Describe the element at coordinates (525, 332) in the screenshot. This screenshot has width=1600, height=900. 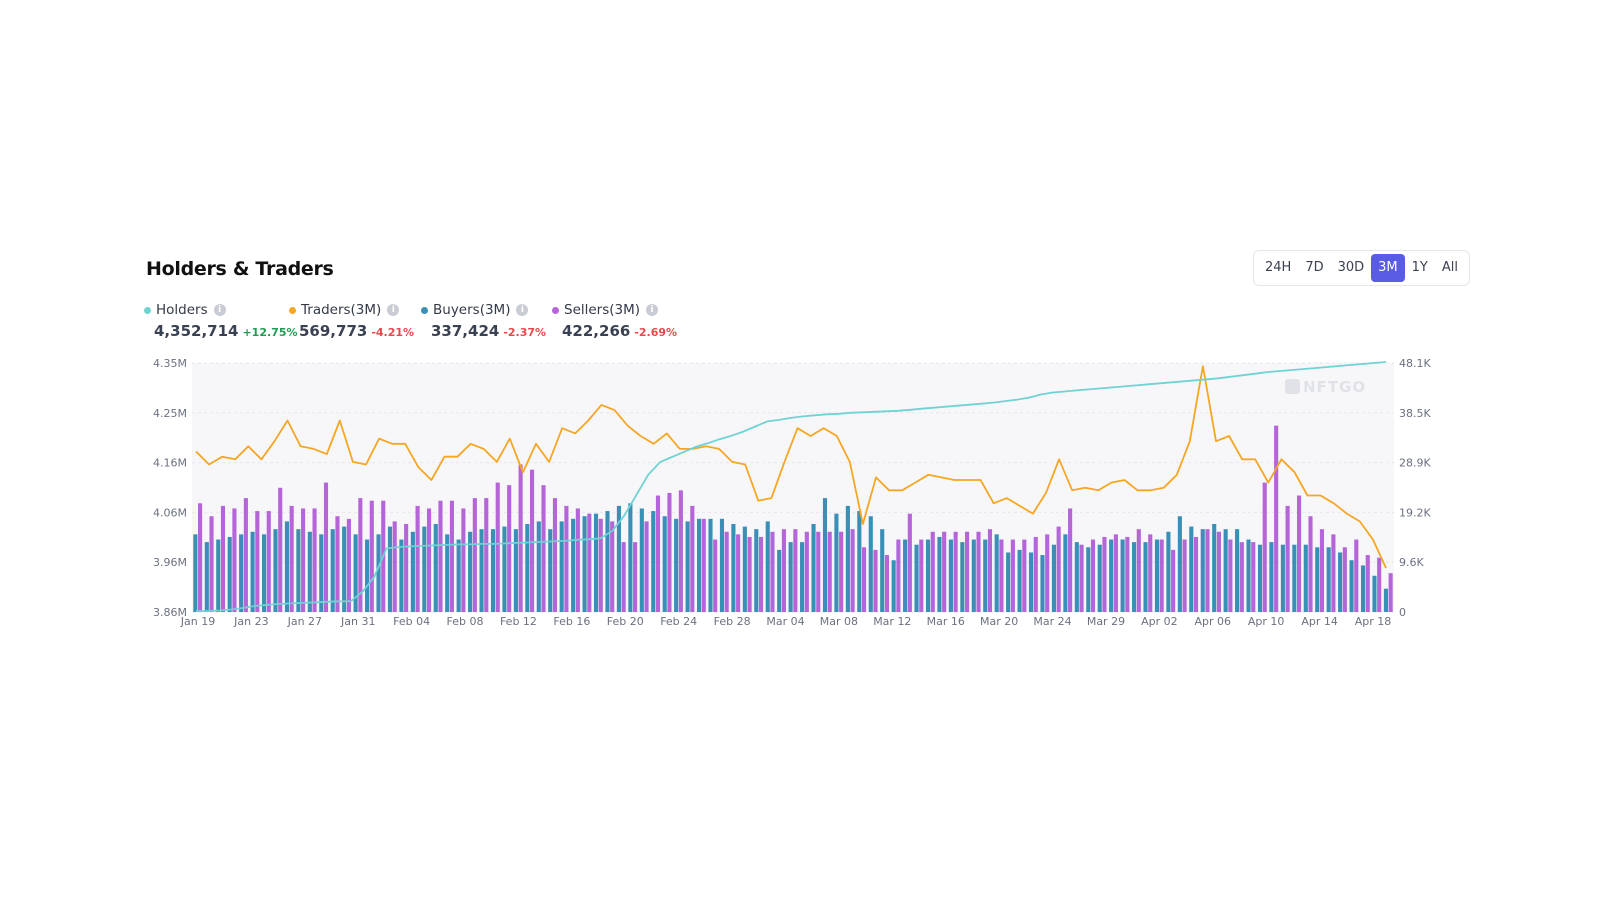
I see `legend-change: -2.37%` at that location.